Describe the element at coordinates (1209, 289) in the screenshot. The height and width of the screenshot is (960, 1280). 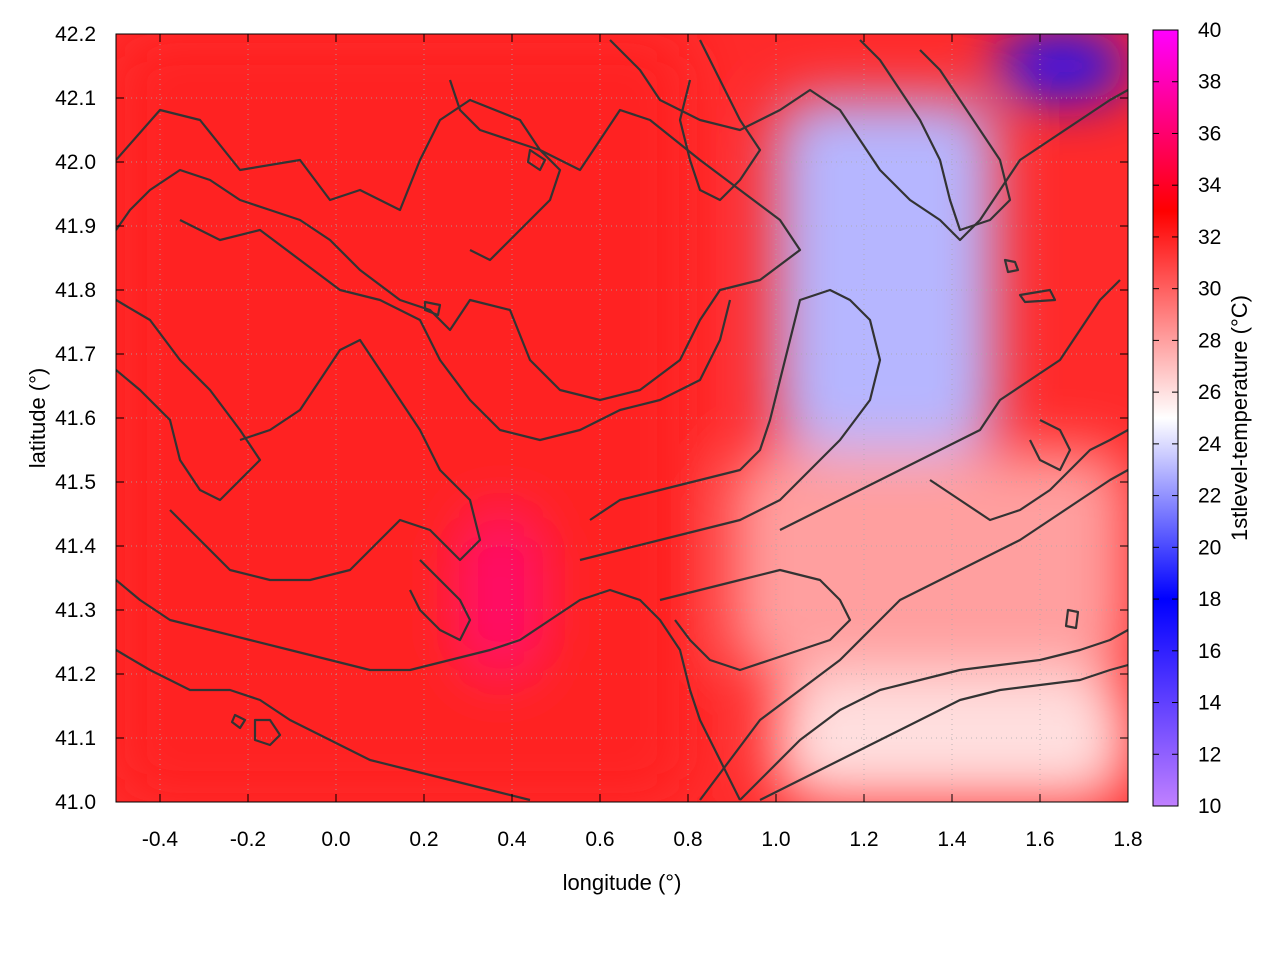
I see `colorbar-tick-label: 30` at that location.